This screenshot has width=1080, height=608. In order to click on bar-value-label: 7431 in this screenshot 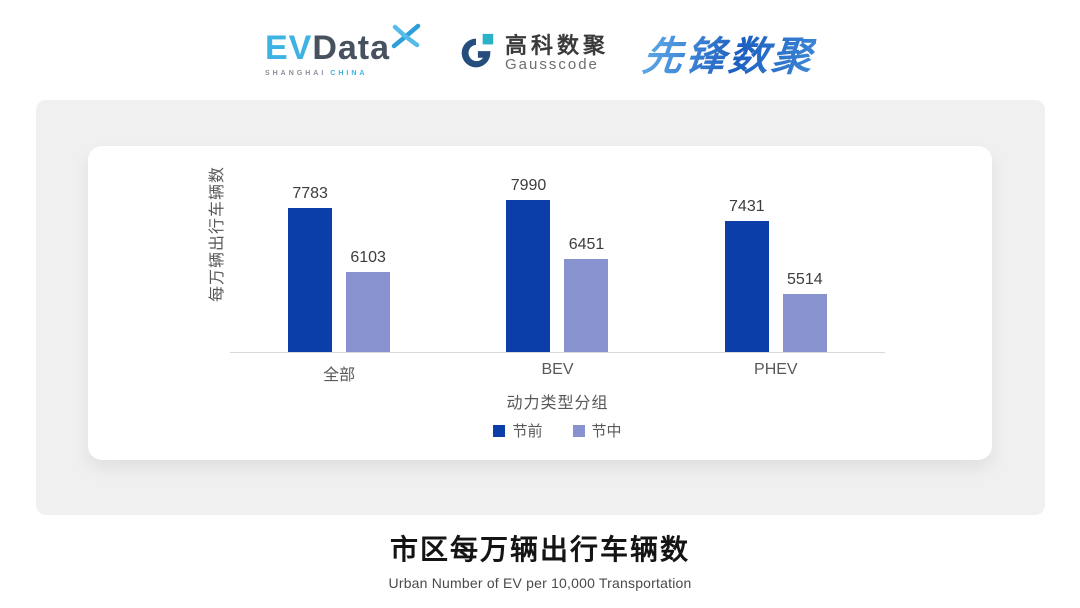, I will do `click(747, 206)`.